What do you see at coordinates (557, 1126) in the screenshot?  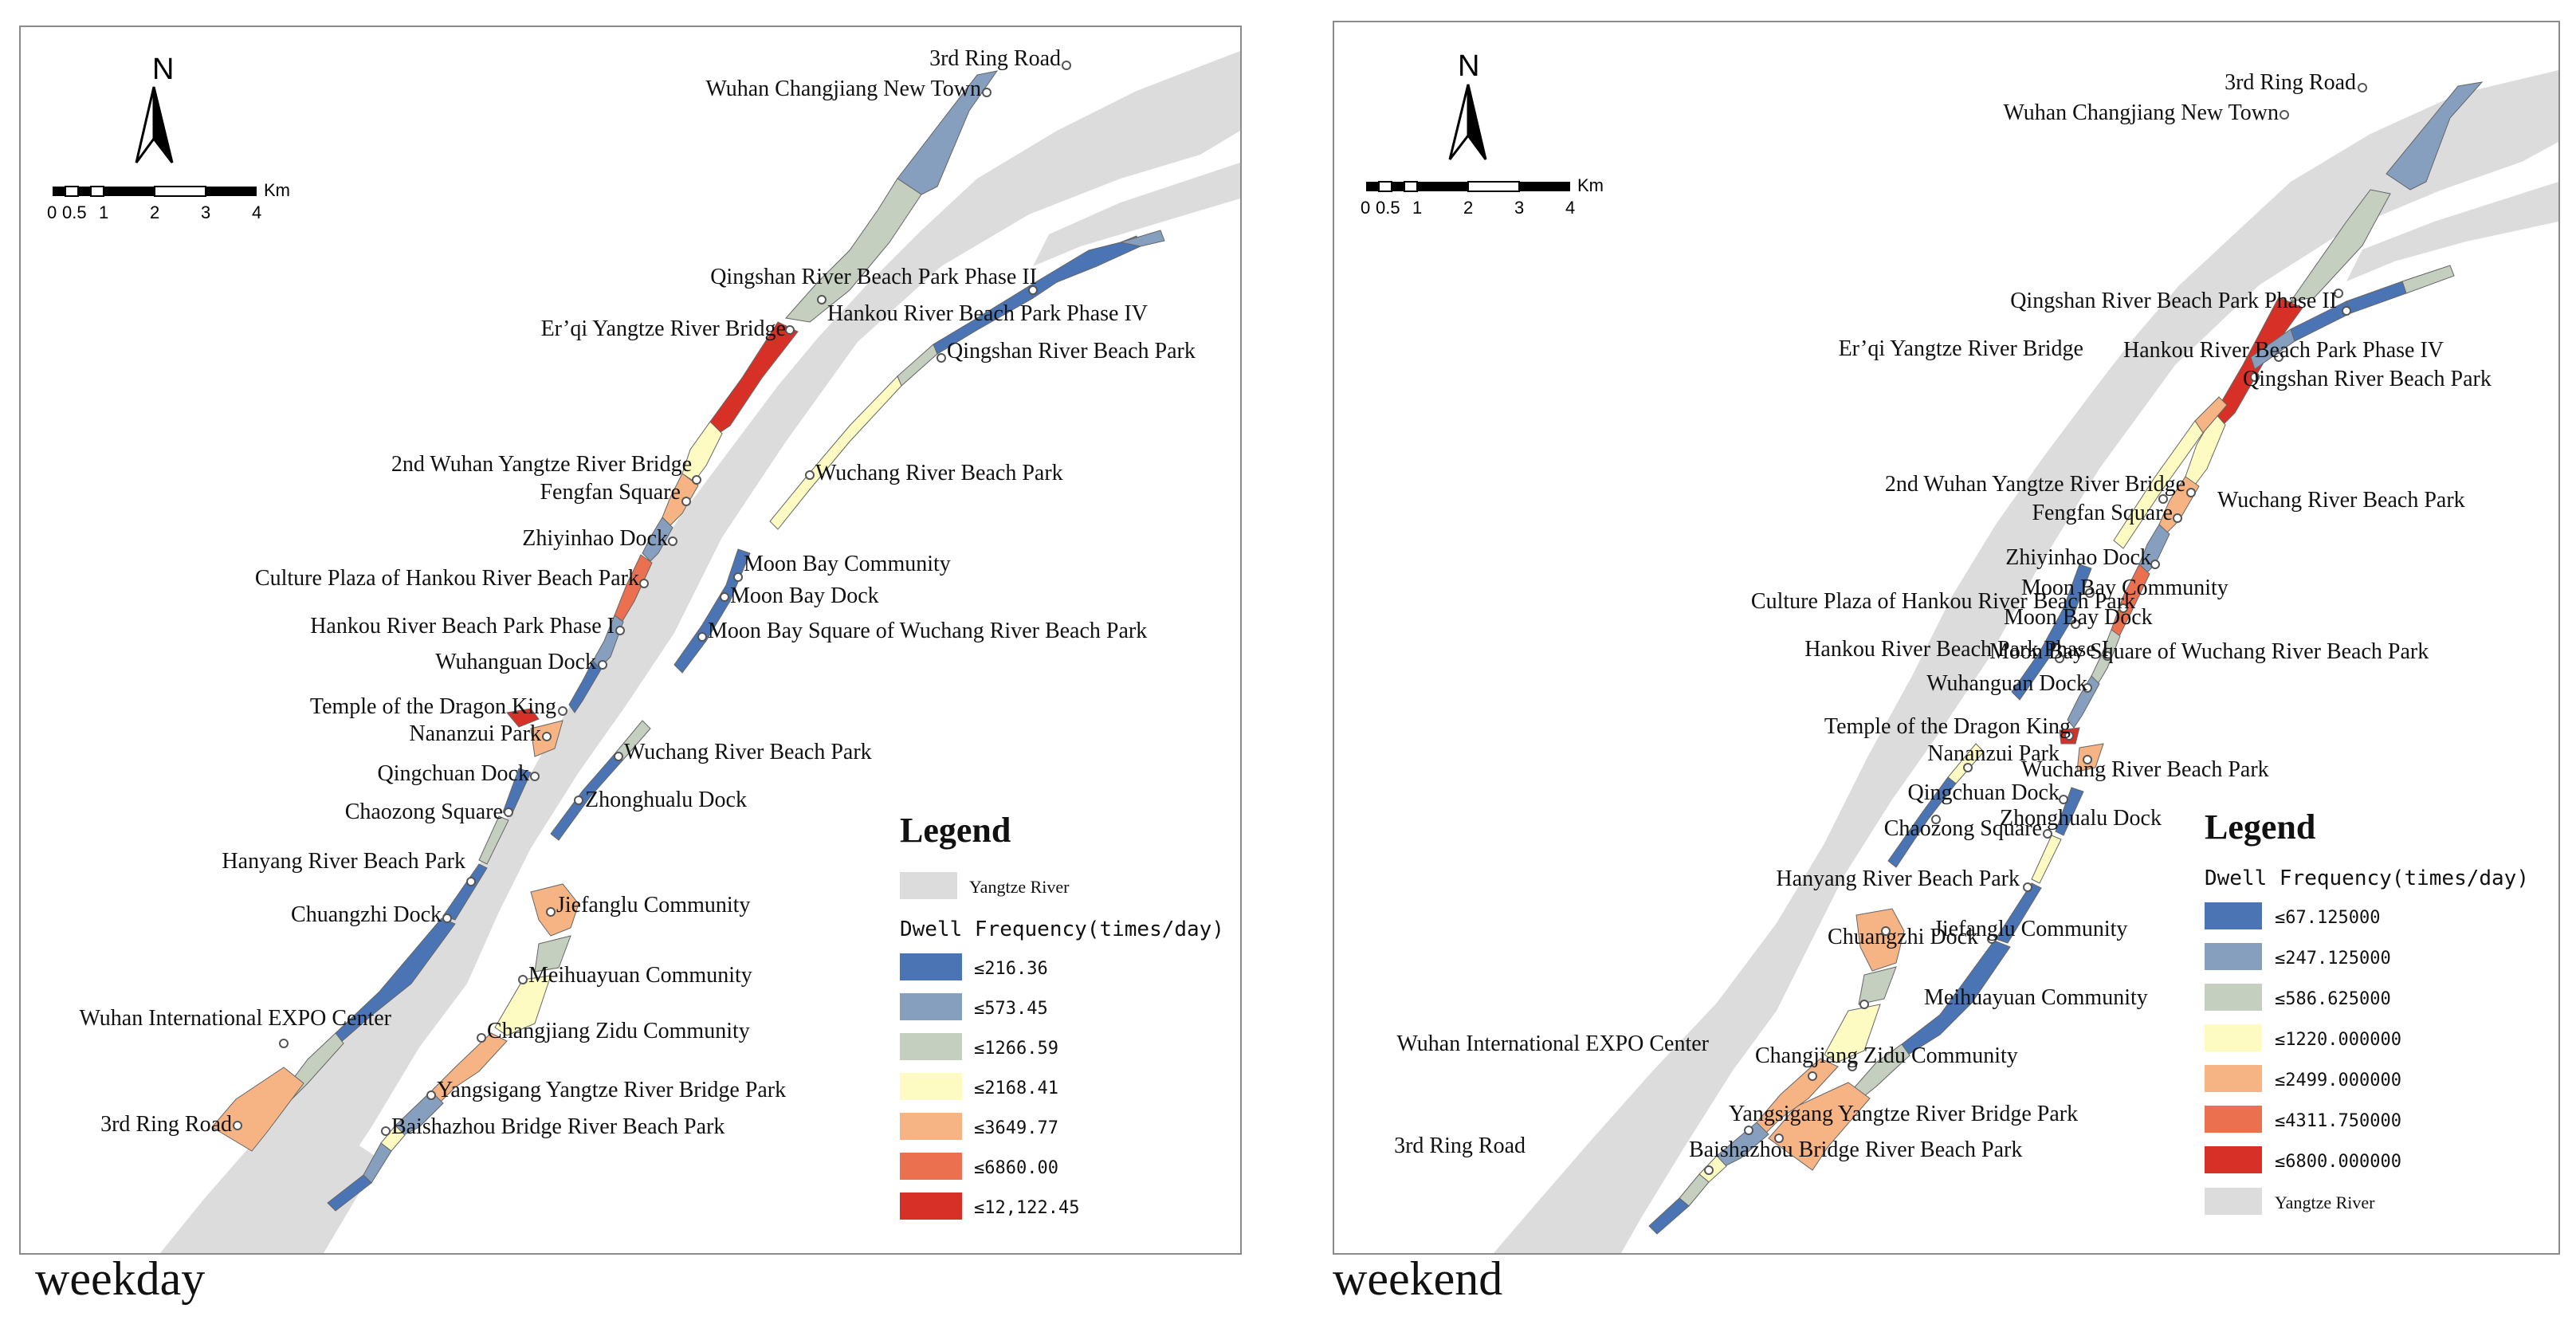 I see `place-label: Baishazhou Bridge River Beach Park` at bounding box center [557, 1126].